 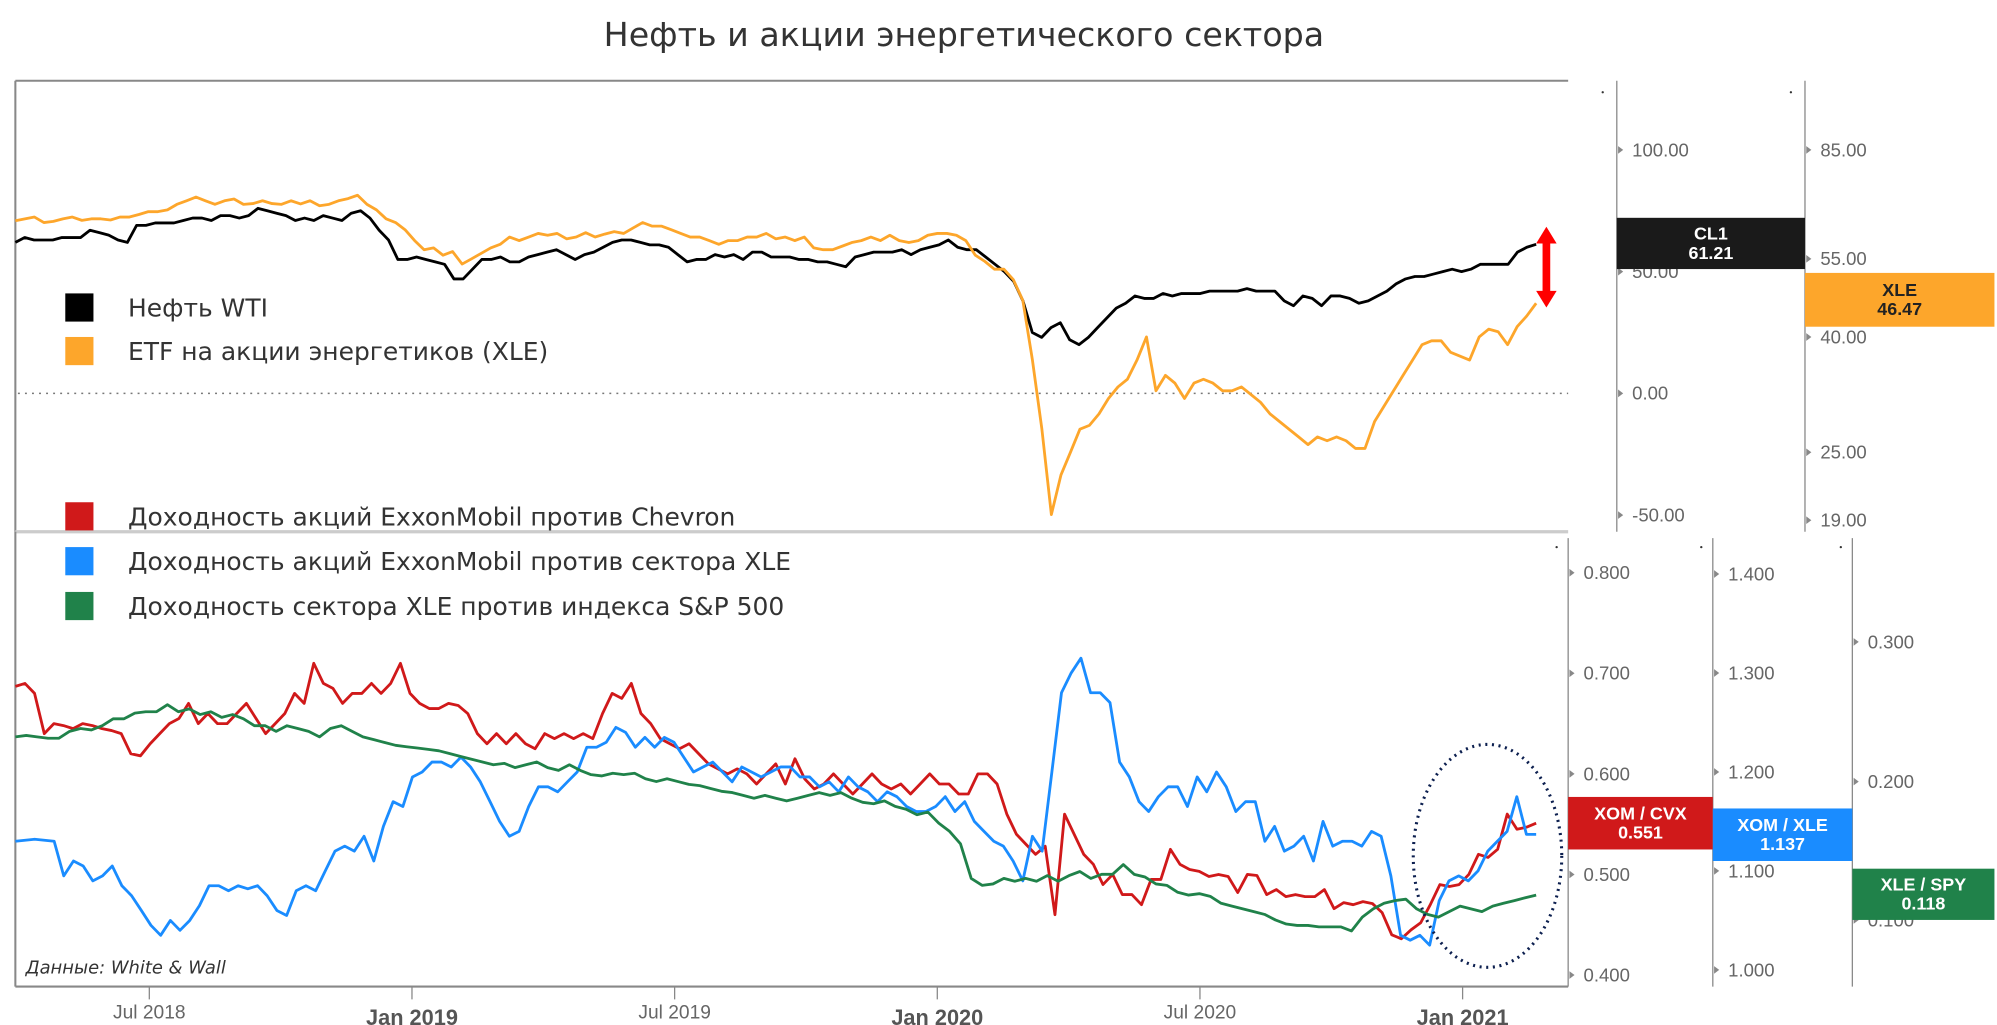 What do you see at coordinates (937, 1015) in the screenshot?
I see `x-tick-label: Jan 2020` at bounding box center [937, 1015].